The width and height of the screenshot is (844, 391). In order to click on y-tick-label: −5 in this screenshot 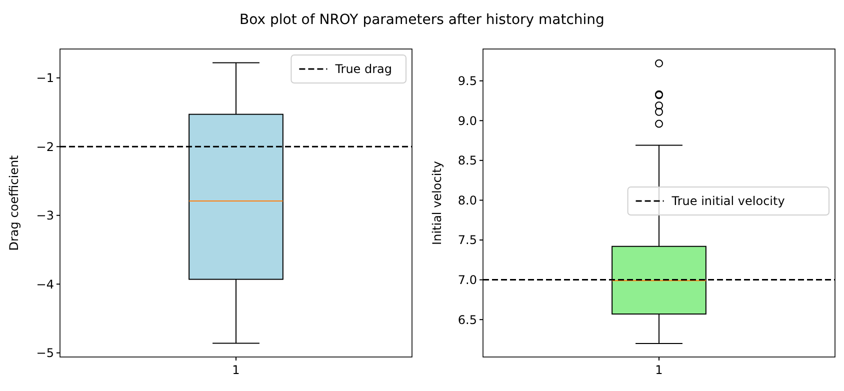, I will do `click(45, 353)`.